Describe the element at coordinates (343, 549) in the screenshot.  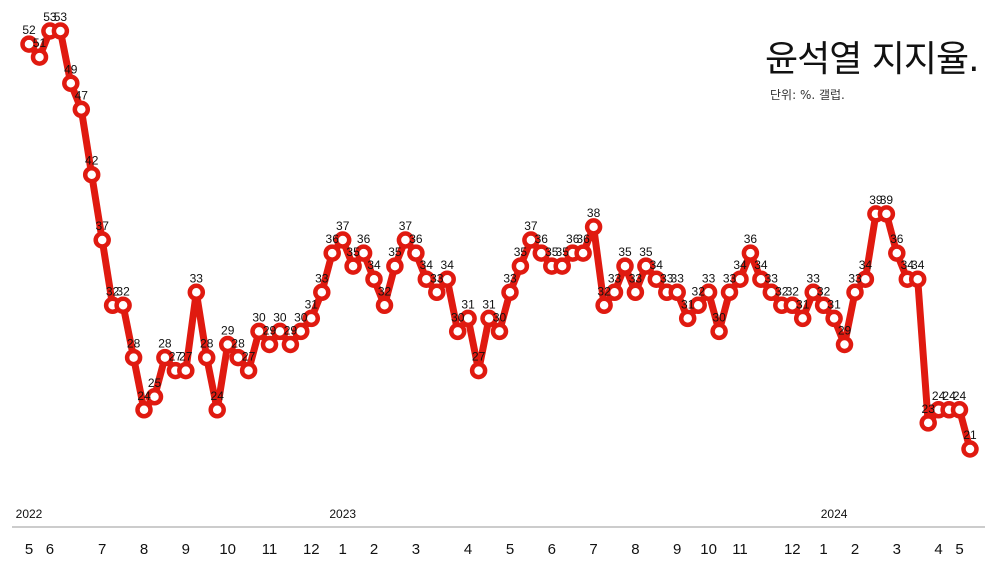
I see `x-tick-label: 1` at that location.